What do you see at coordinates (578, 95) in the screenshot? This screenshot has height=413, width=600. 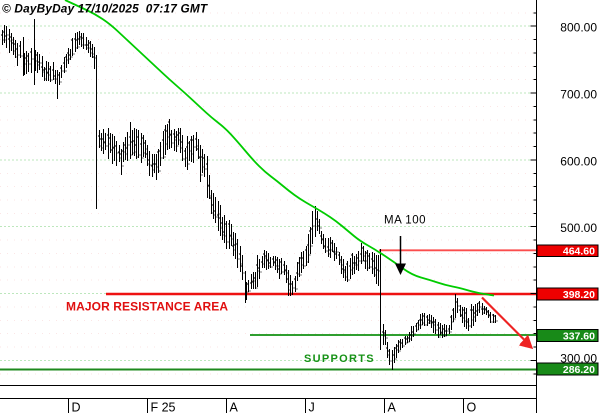 I see `svg-text: 700.00` at bounding box center [578, 95].